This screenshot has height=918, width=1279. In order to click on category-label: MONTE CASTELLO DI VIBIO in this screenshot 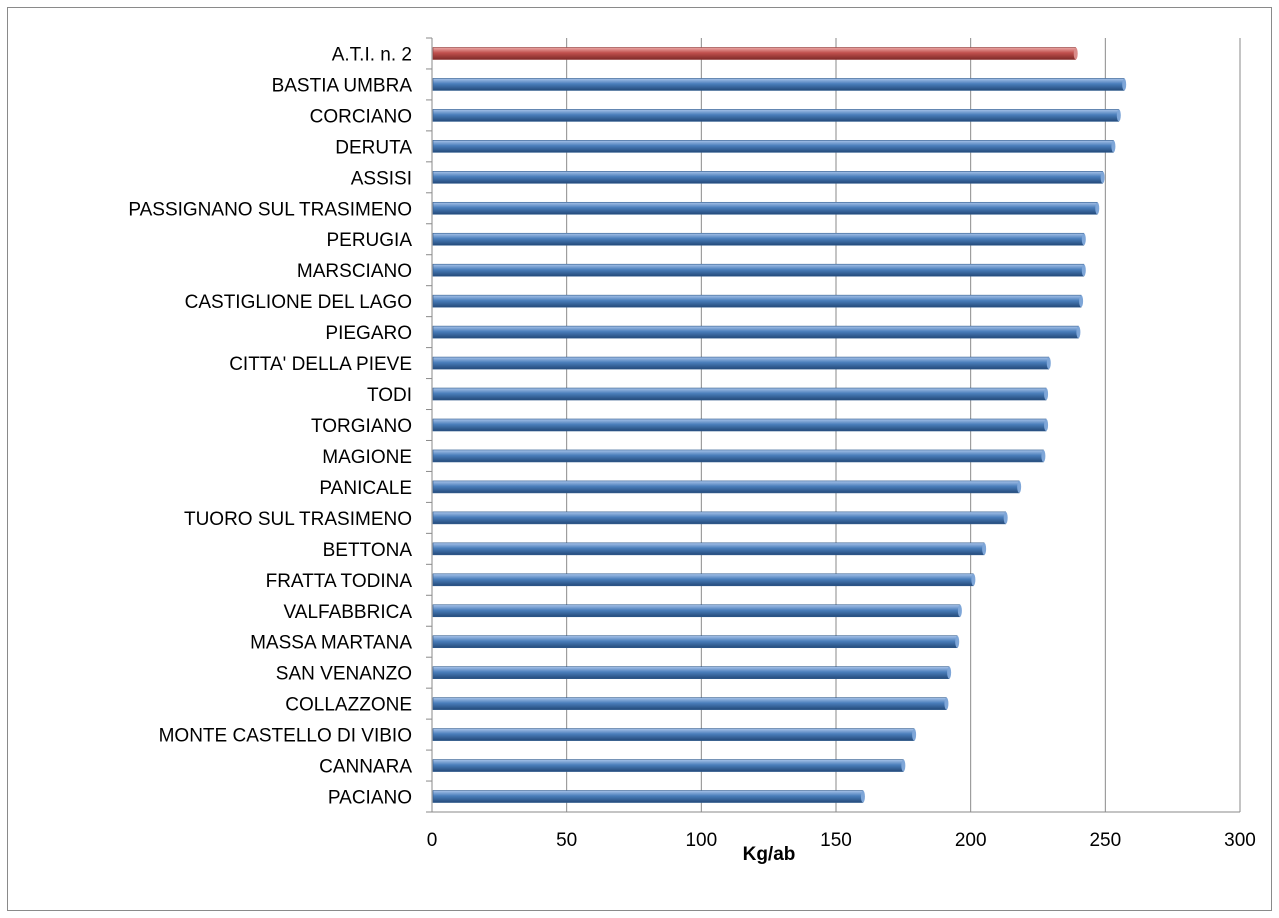, I will do `click(285, 736)`.